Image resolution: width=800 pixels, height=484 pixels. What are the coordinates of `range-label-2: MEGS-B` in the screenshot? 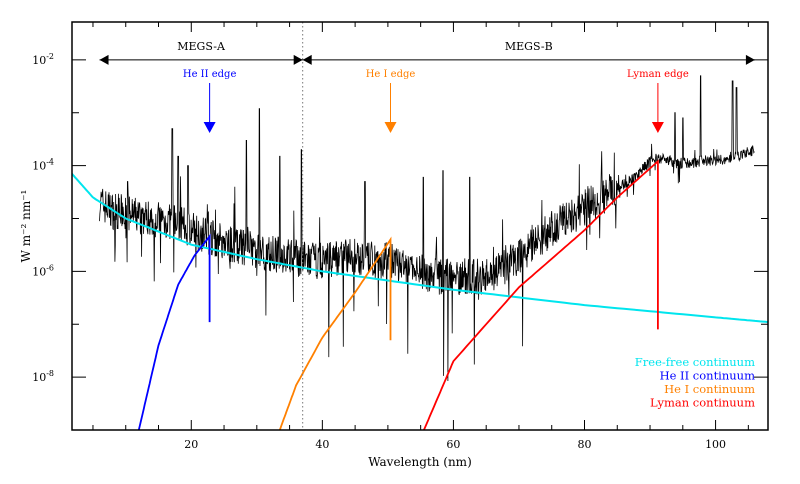 It's located at (529, 46).